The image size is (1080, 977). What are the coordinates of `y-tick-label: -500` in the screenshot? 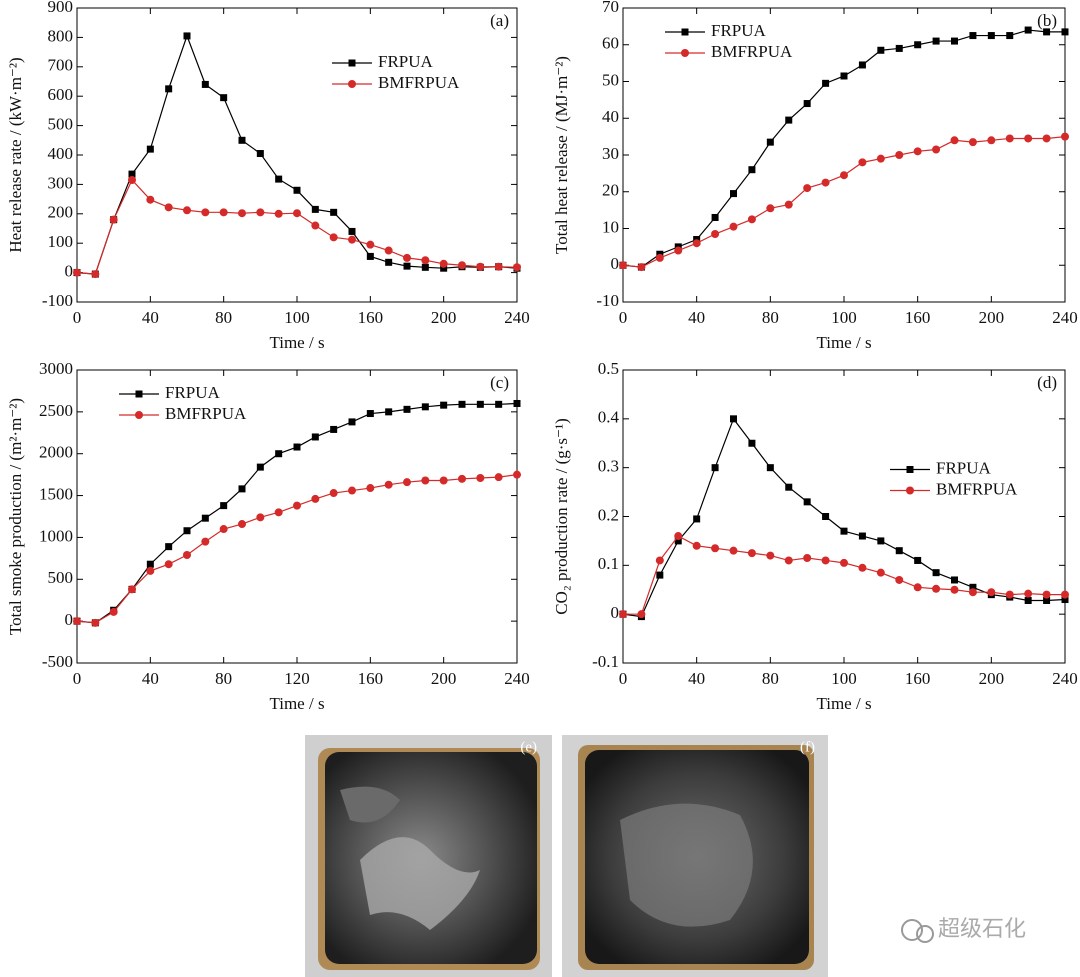 It's located at (57, 661).